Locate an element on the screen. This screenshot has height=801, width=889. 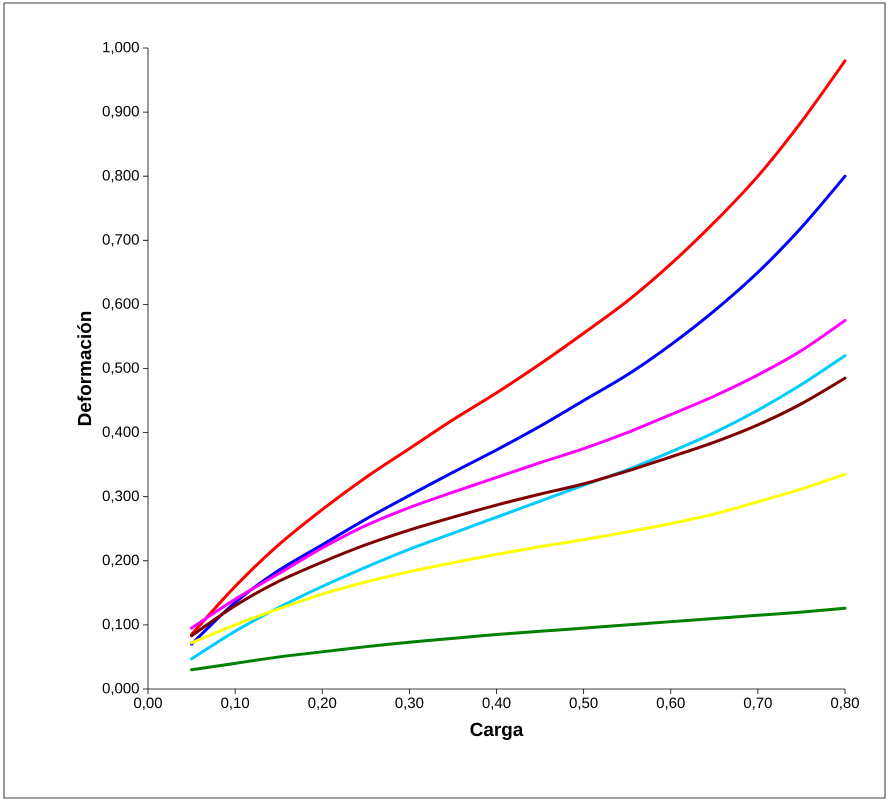
y-tick-label: 0,800 is located at coordinates (120, 176).